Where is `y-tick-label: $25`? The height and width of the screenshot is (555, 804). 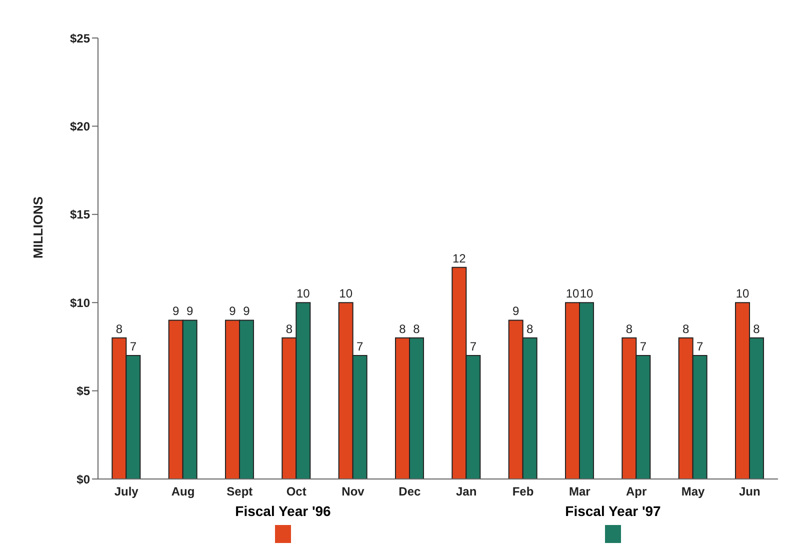 y-tick-label: $25 is located at coordinates (80, 38).